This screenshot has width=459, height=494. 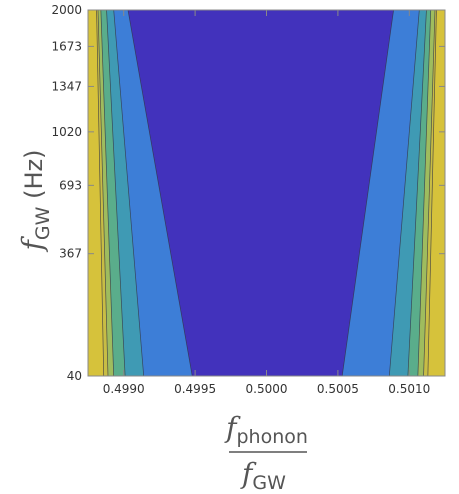 I want to click on x-tick-label: 0.5005, so click(x=338, y=389).